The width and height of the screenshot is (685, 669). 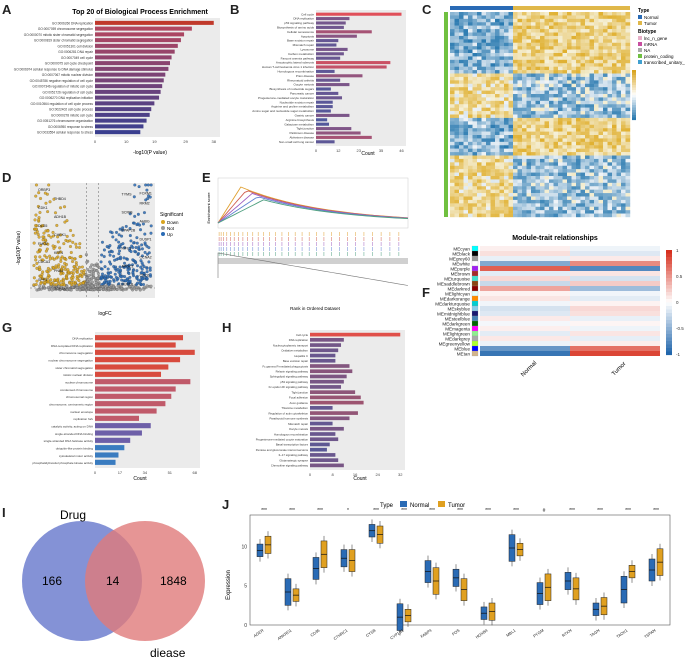 I want to click on chart-h-tick-label: 0, so click(x=310, y=474).